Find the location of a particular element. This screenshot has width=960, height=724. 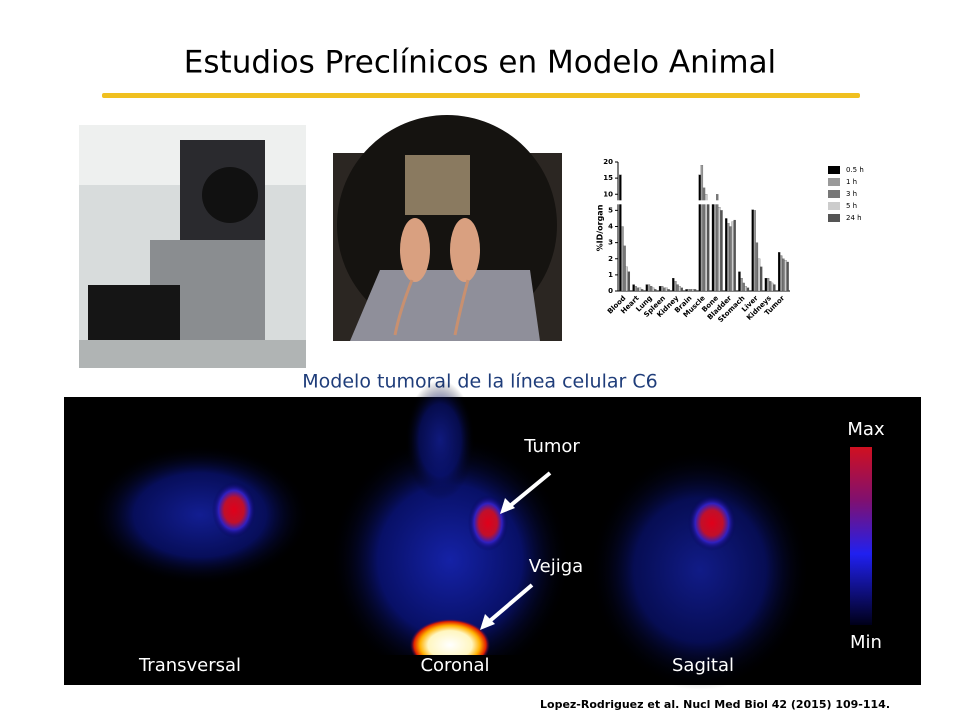

legend-label: 0.5 h is located at coordinates (855, 170).